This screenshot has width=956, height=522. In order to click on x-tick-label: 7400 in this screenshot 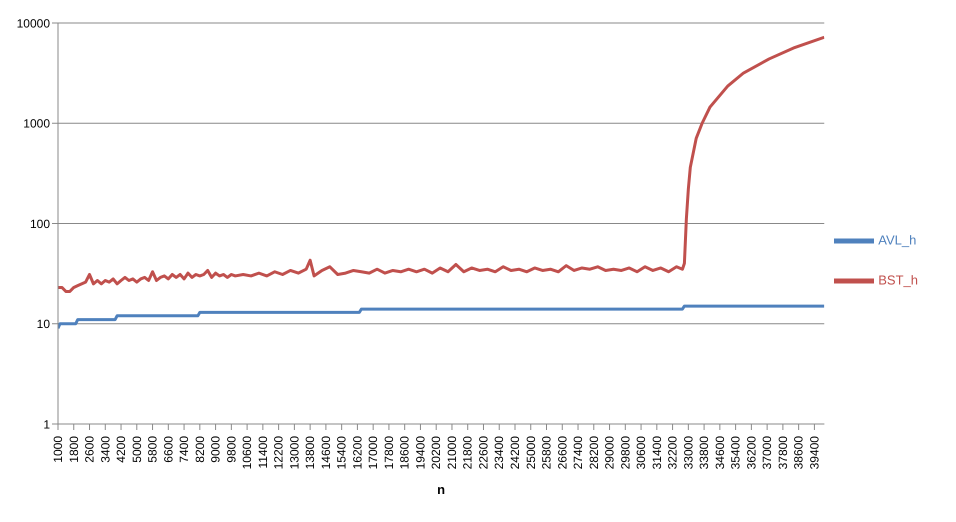, I will do `click(184, 449)`.